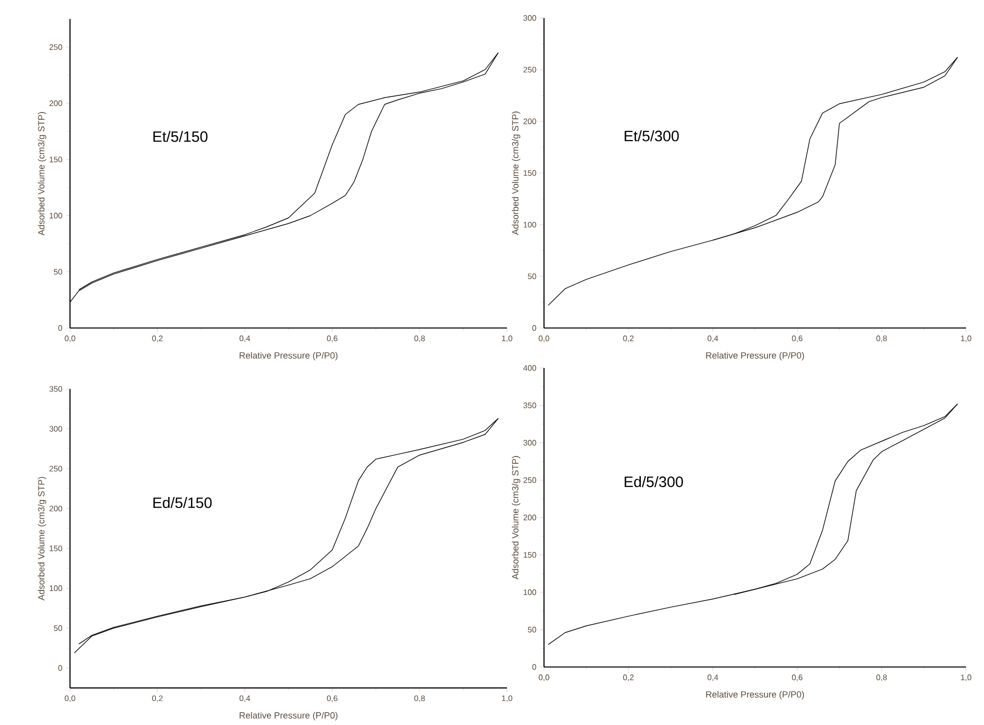 The width and height of the screenshot is (984, 725). Describe the element at coordinates (653, 482) in the screenshot. I see `annotation: Ed/5/300` at that location.